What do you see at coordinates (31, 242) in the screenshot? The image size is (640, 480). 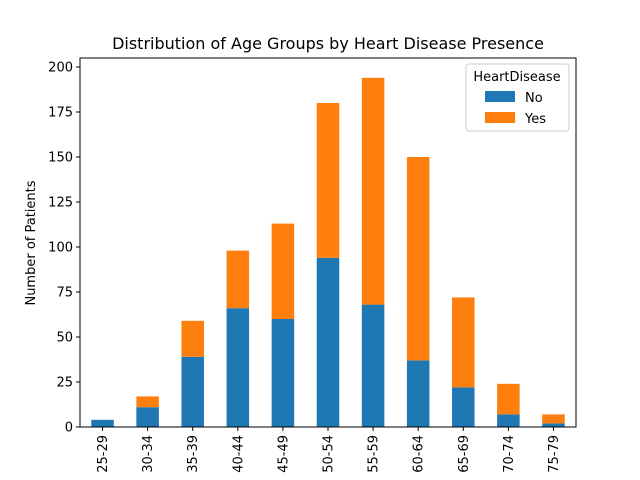 I see `y-axis-label: Number of Patients` at bounding box center [31, 242].